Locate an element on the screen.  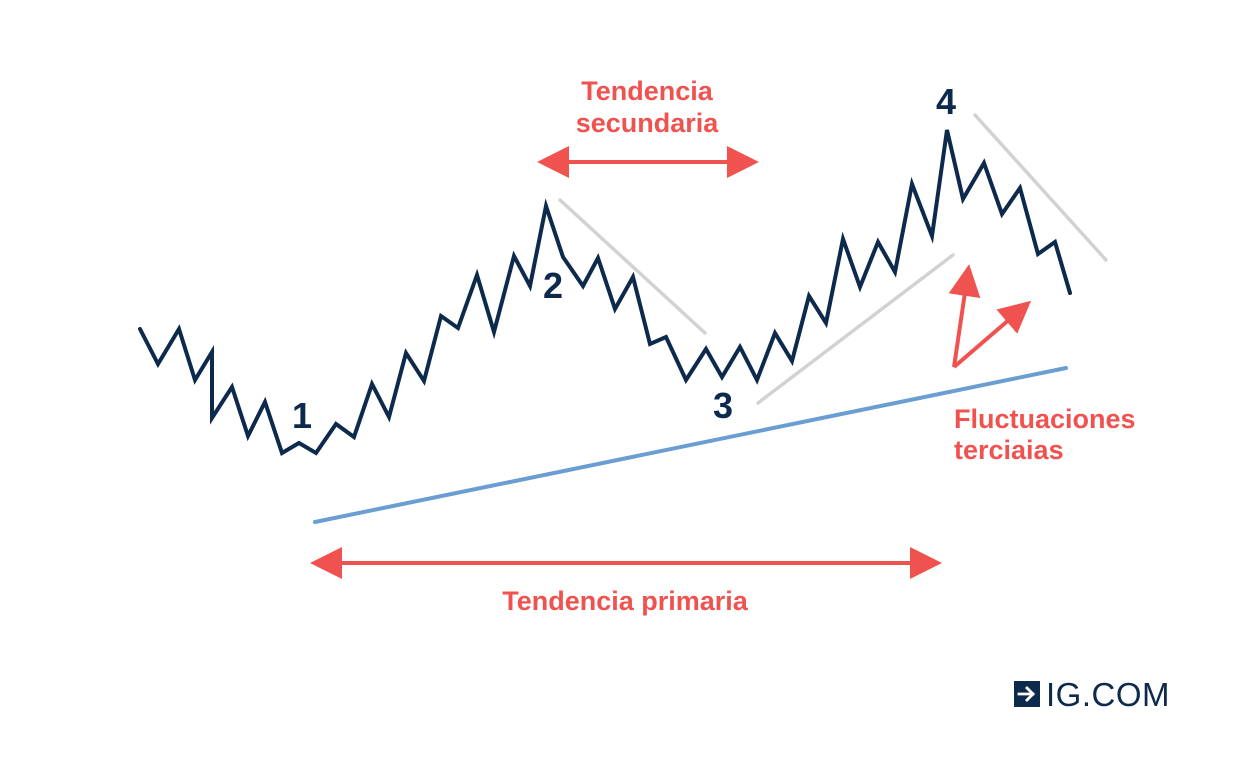
tertiary-label-line1: Fluctuaciones is located at coordinates (1045, 419).